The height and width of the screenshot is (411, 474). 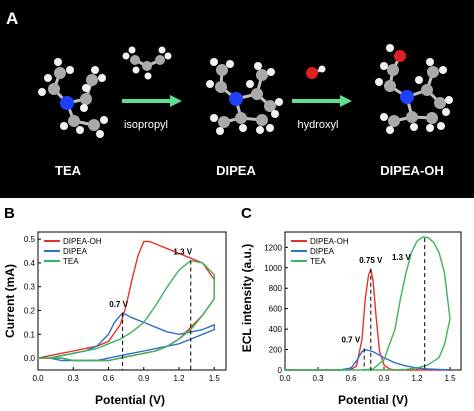 I want to click on dipea-oh-molecule-model, so click(x=414, y=89).